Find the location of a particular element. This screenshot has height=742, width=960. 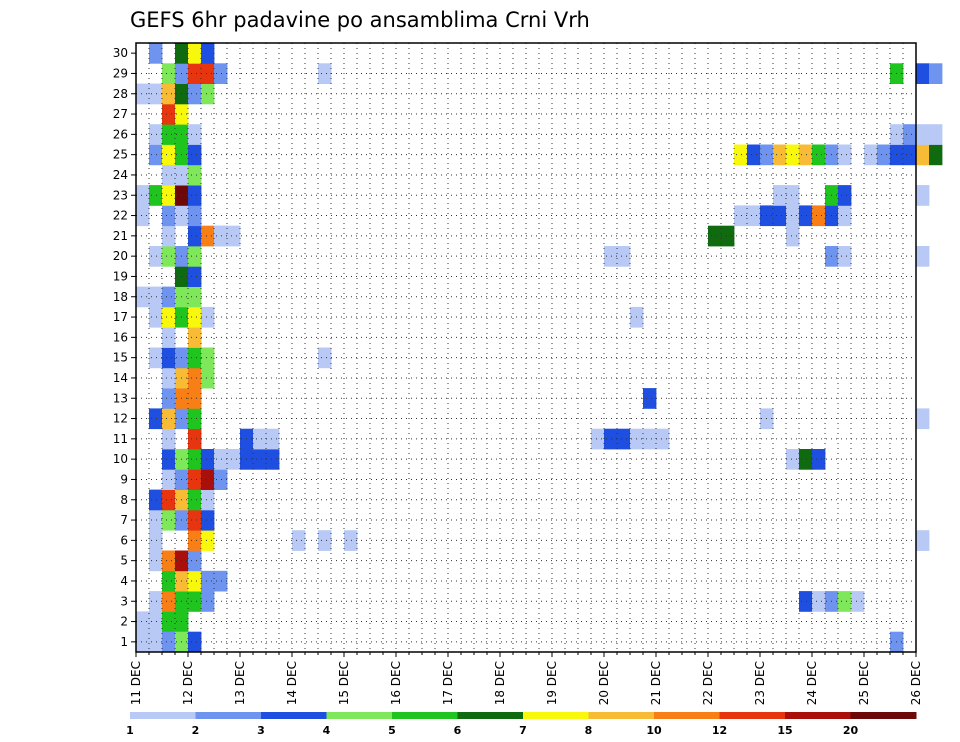

x-tick-label: 21 DEC is located at coordinates (656, 683).